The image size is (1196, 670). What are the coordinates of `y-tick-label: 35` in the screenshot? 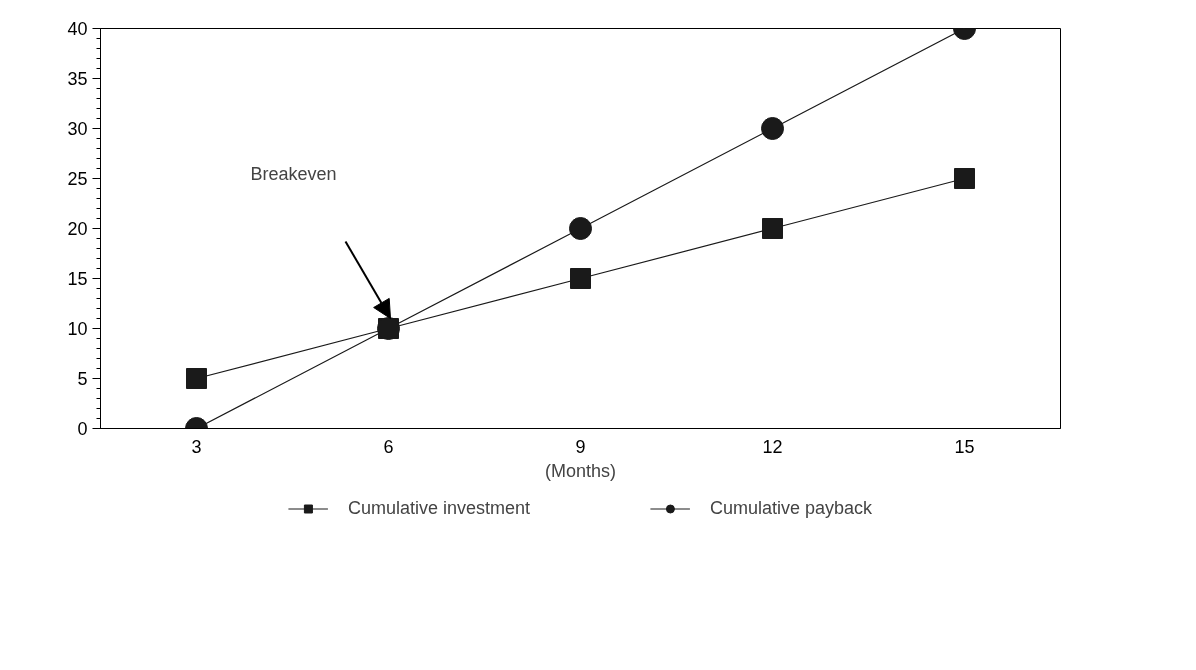 It's located at (77, 79).